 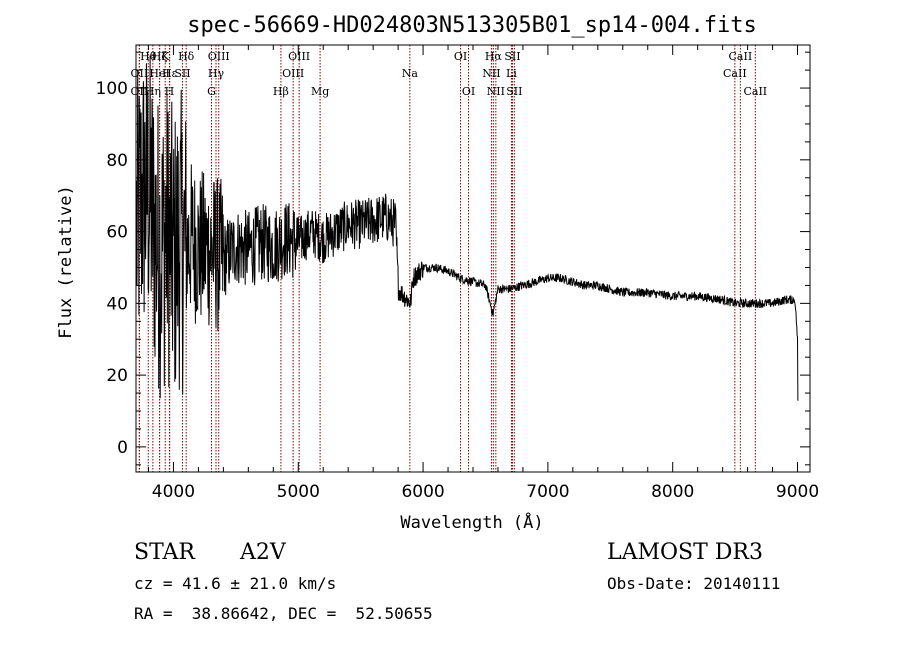 What do you see at coordinates (153, 91) in the screenshot?
I see `spectral-line-label: Hη` at bounding box center [153, 91].